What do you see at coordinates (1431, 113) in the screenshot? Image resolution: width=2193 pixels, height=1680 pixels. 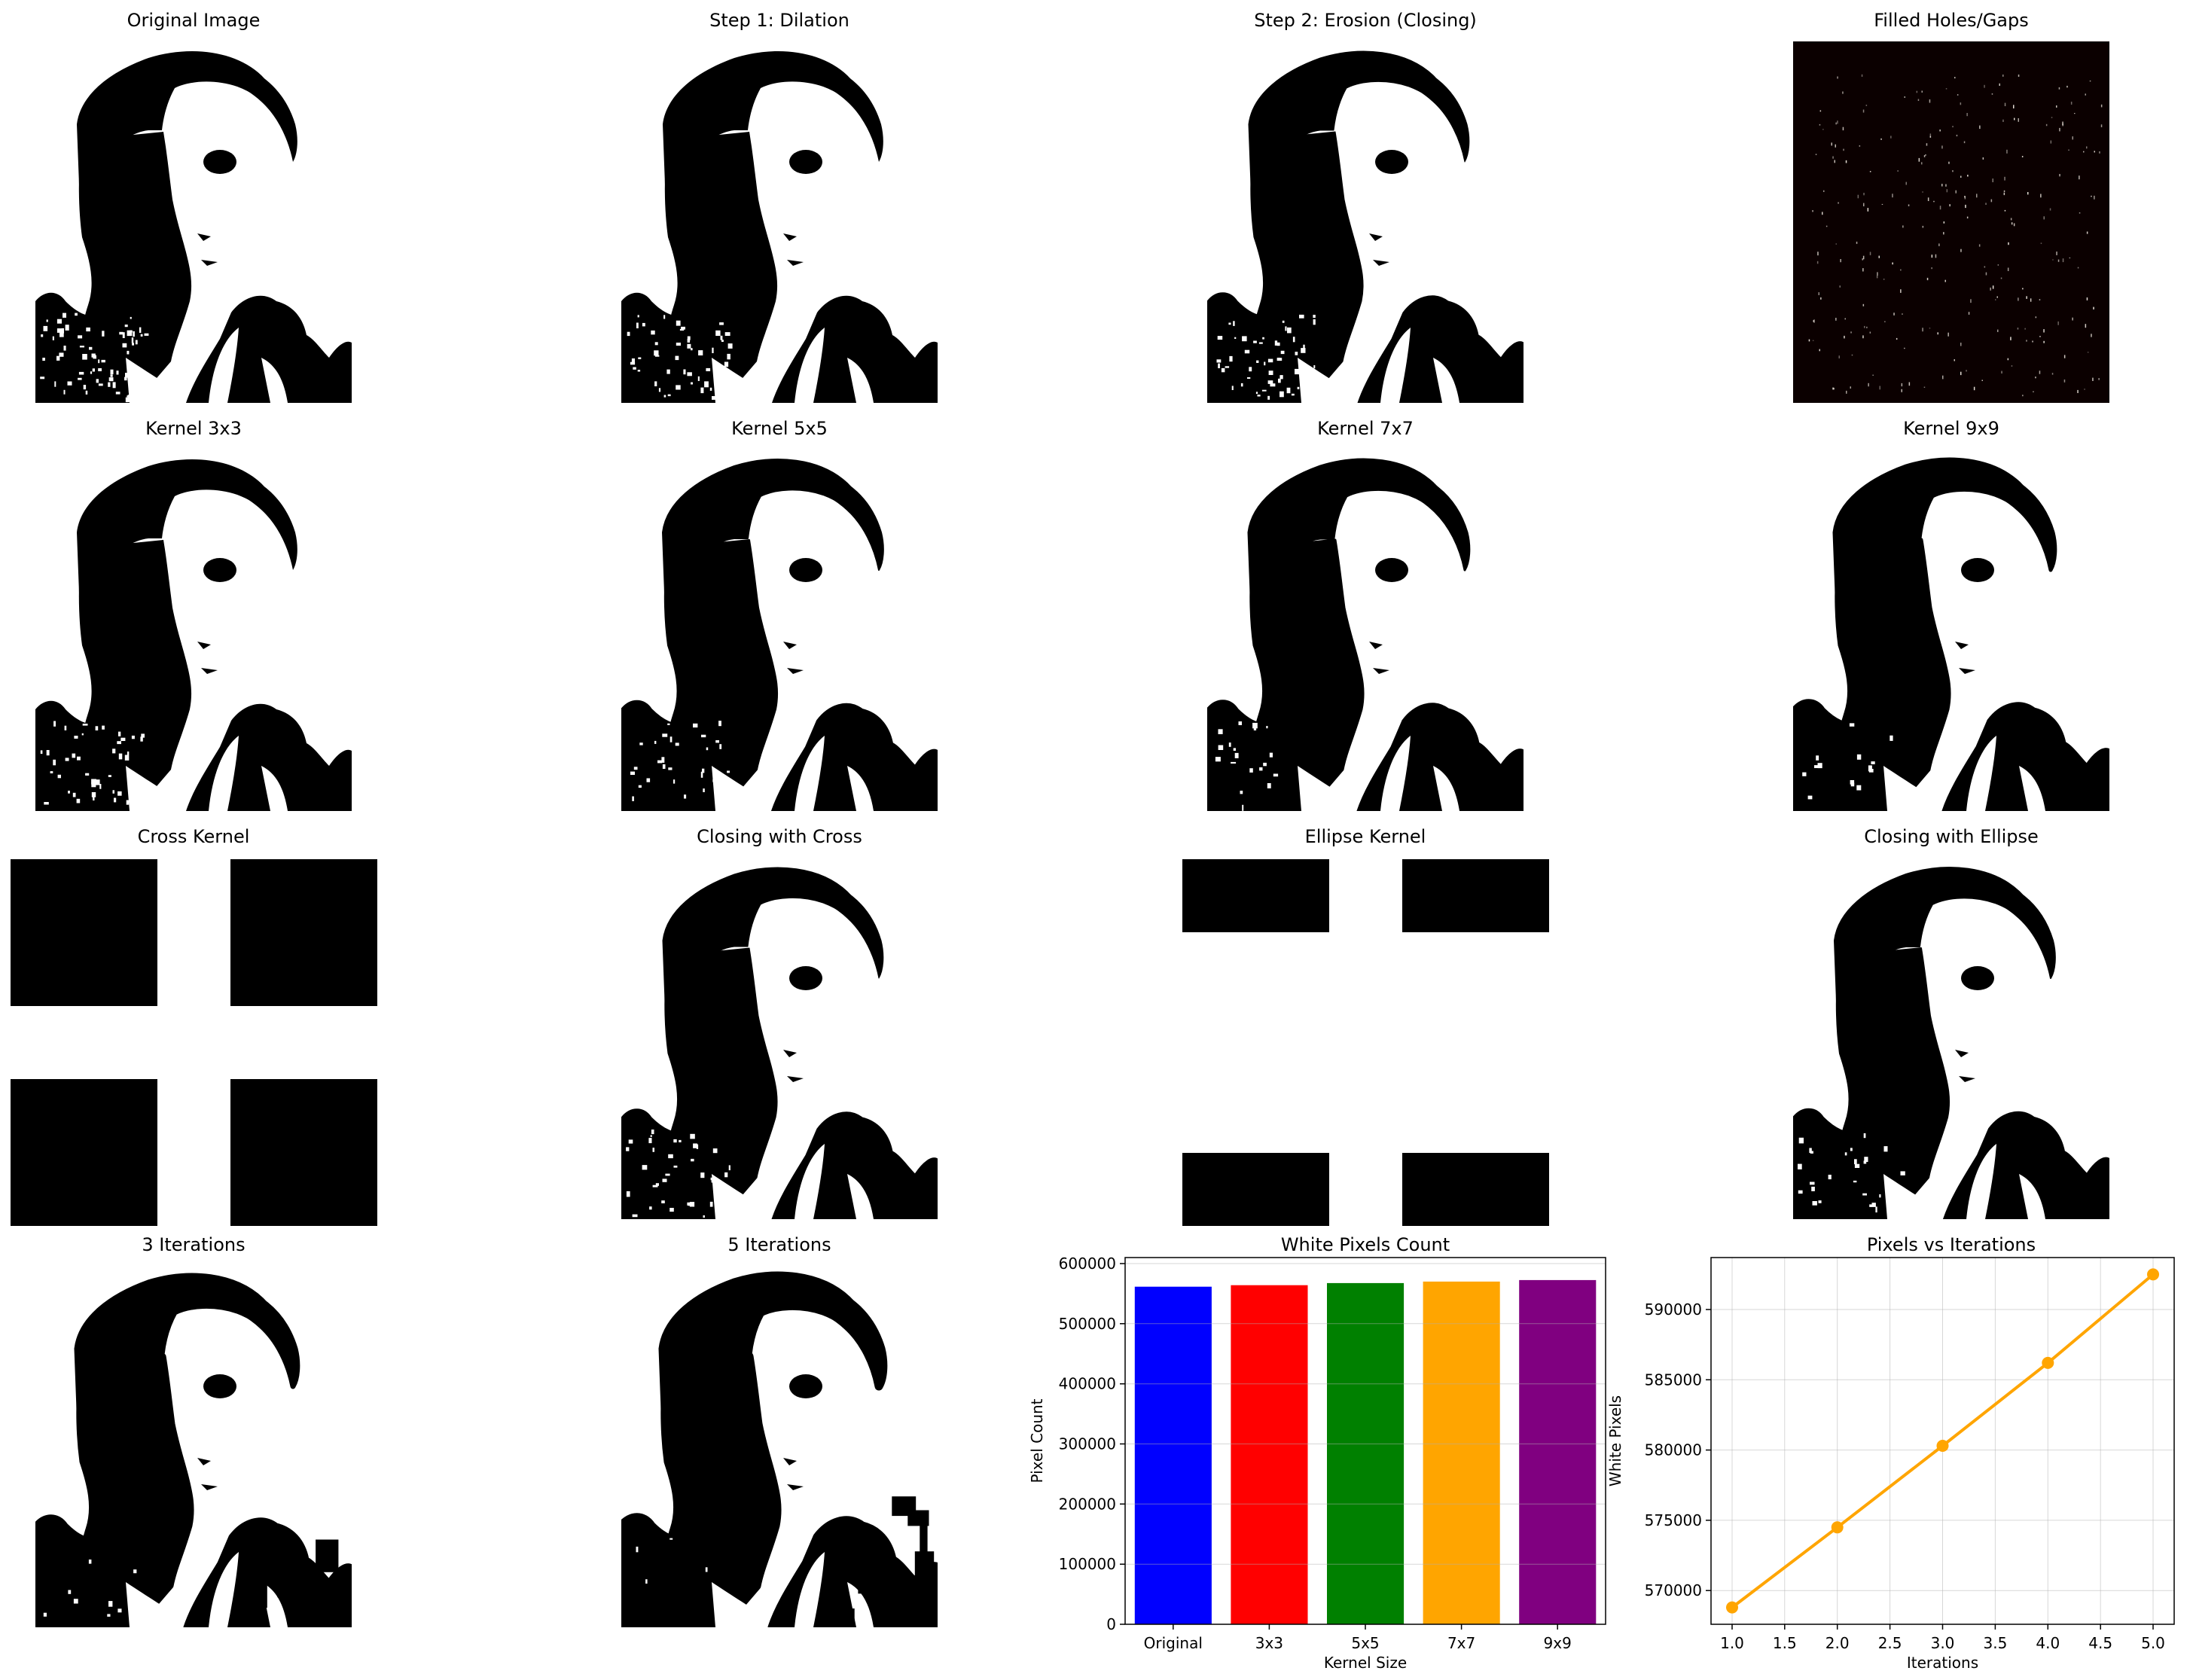 I see `hair-tail` at bounding box center [1431, 113].